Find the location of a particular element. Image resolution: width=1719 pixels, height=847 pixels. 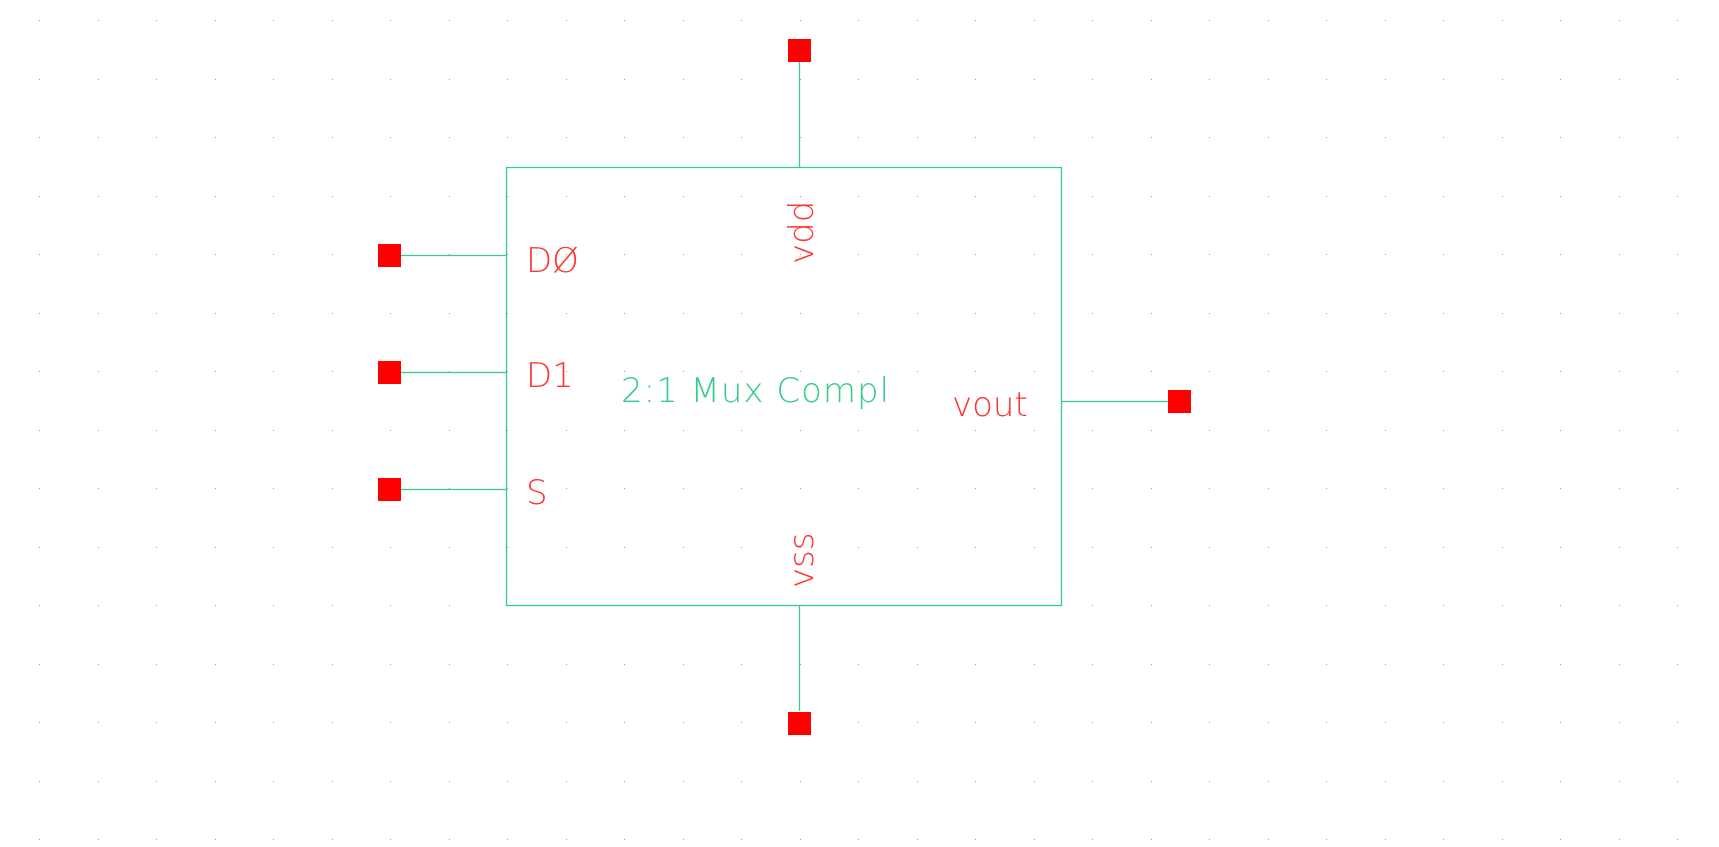

pin-vdd-terminal is located at coordinates (799, 50).